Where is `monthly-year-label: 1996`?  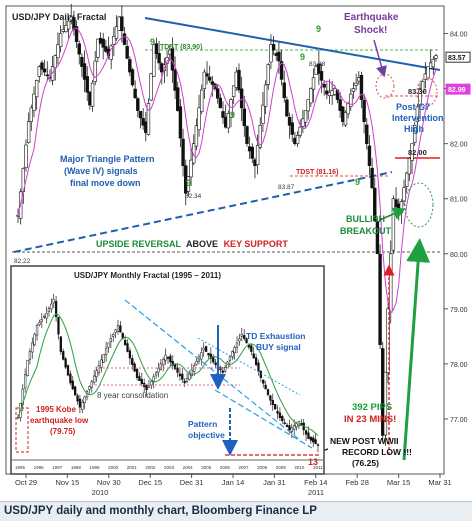
monthly-year-label: 1996 is located at coordinates (39, 467).